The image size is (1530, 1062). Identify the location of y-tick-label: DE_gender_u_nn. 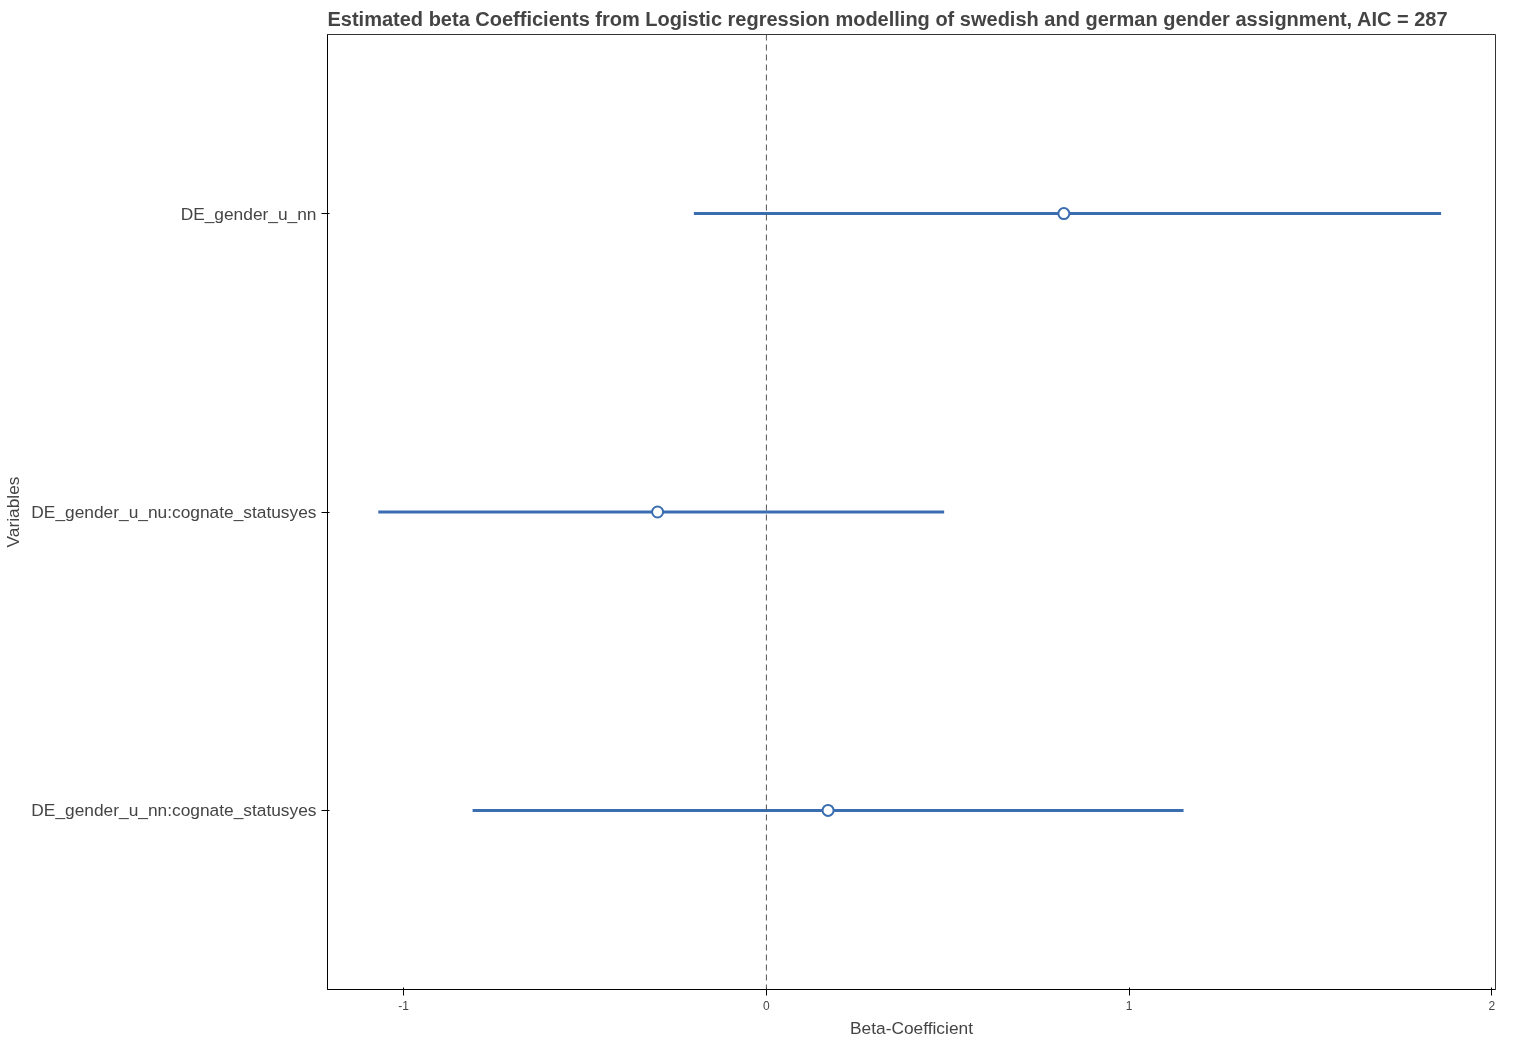
(248, 213).